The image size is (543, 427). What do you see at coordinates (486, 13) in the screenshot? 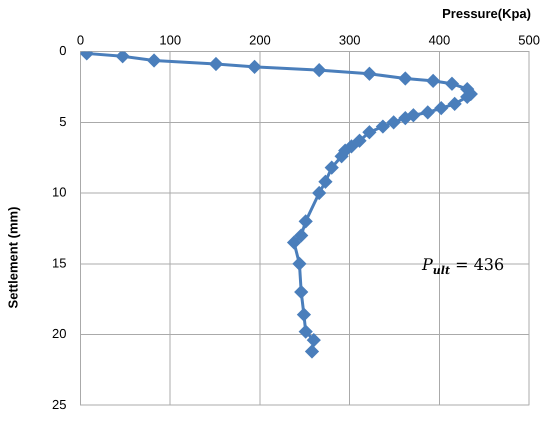
I see `x-axis-title: Pressure(Kpa)` at bounding box center [486, 13].